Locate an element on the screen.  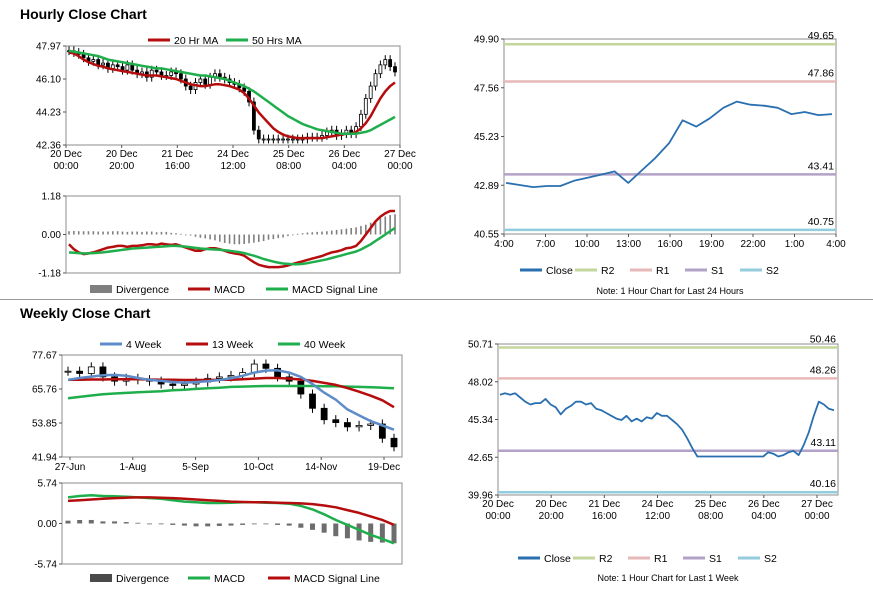
hourly-legend-macd-label: MACD is located at coordinates (229, 290).